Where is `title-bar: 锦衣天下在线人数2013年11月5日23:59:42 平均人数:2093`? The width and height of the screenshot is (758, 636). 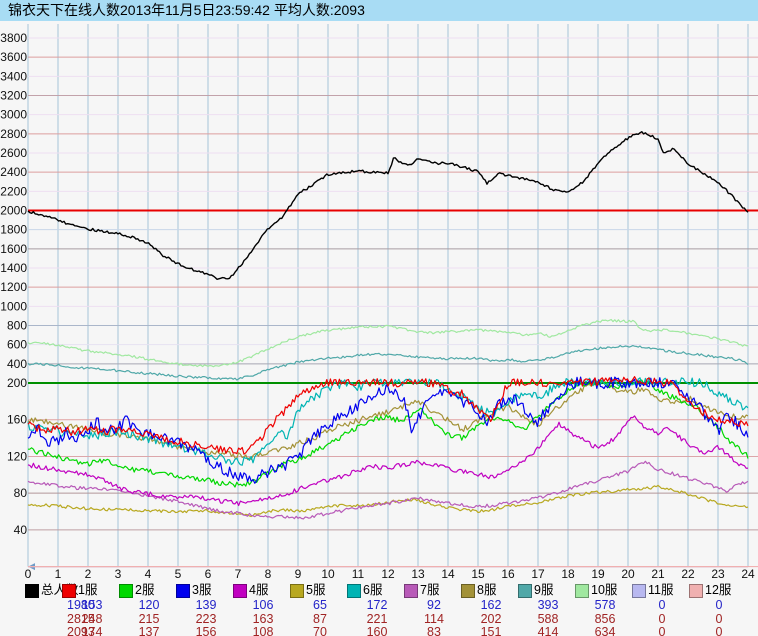
title-bar: 锦衣天下在线人数2013年11月5日23:59:42 平均人数:2093 is located at coordinates (379, 10).